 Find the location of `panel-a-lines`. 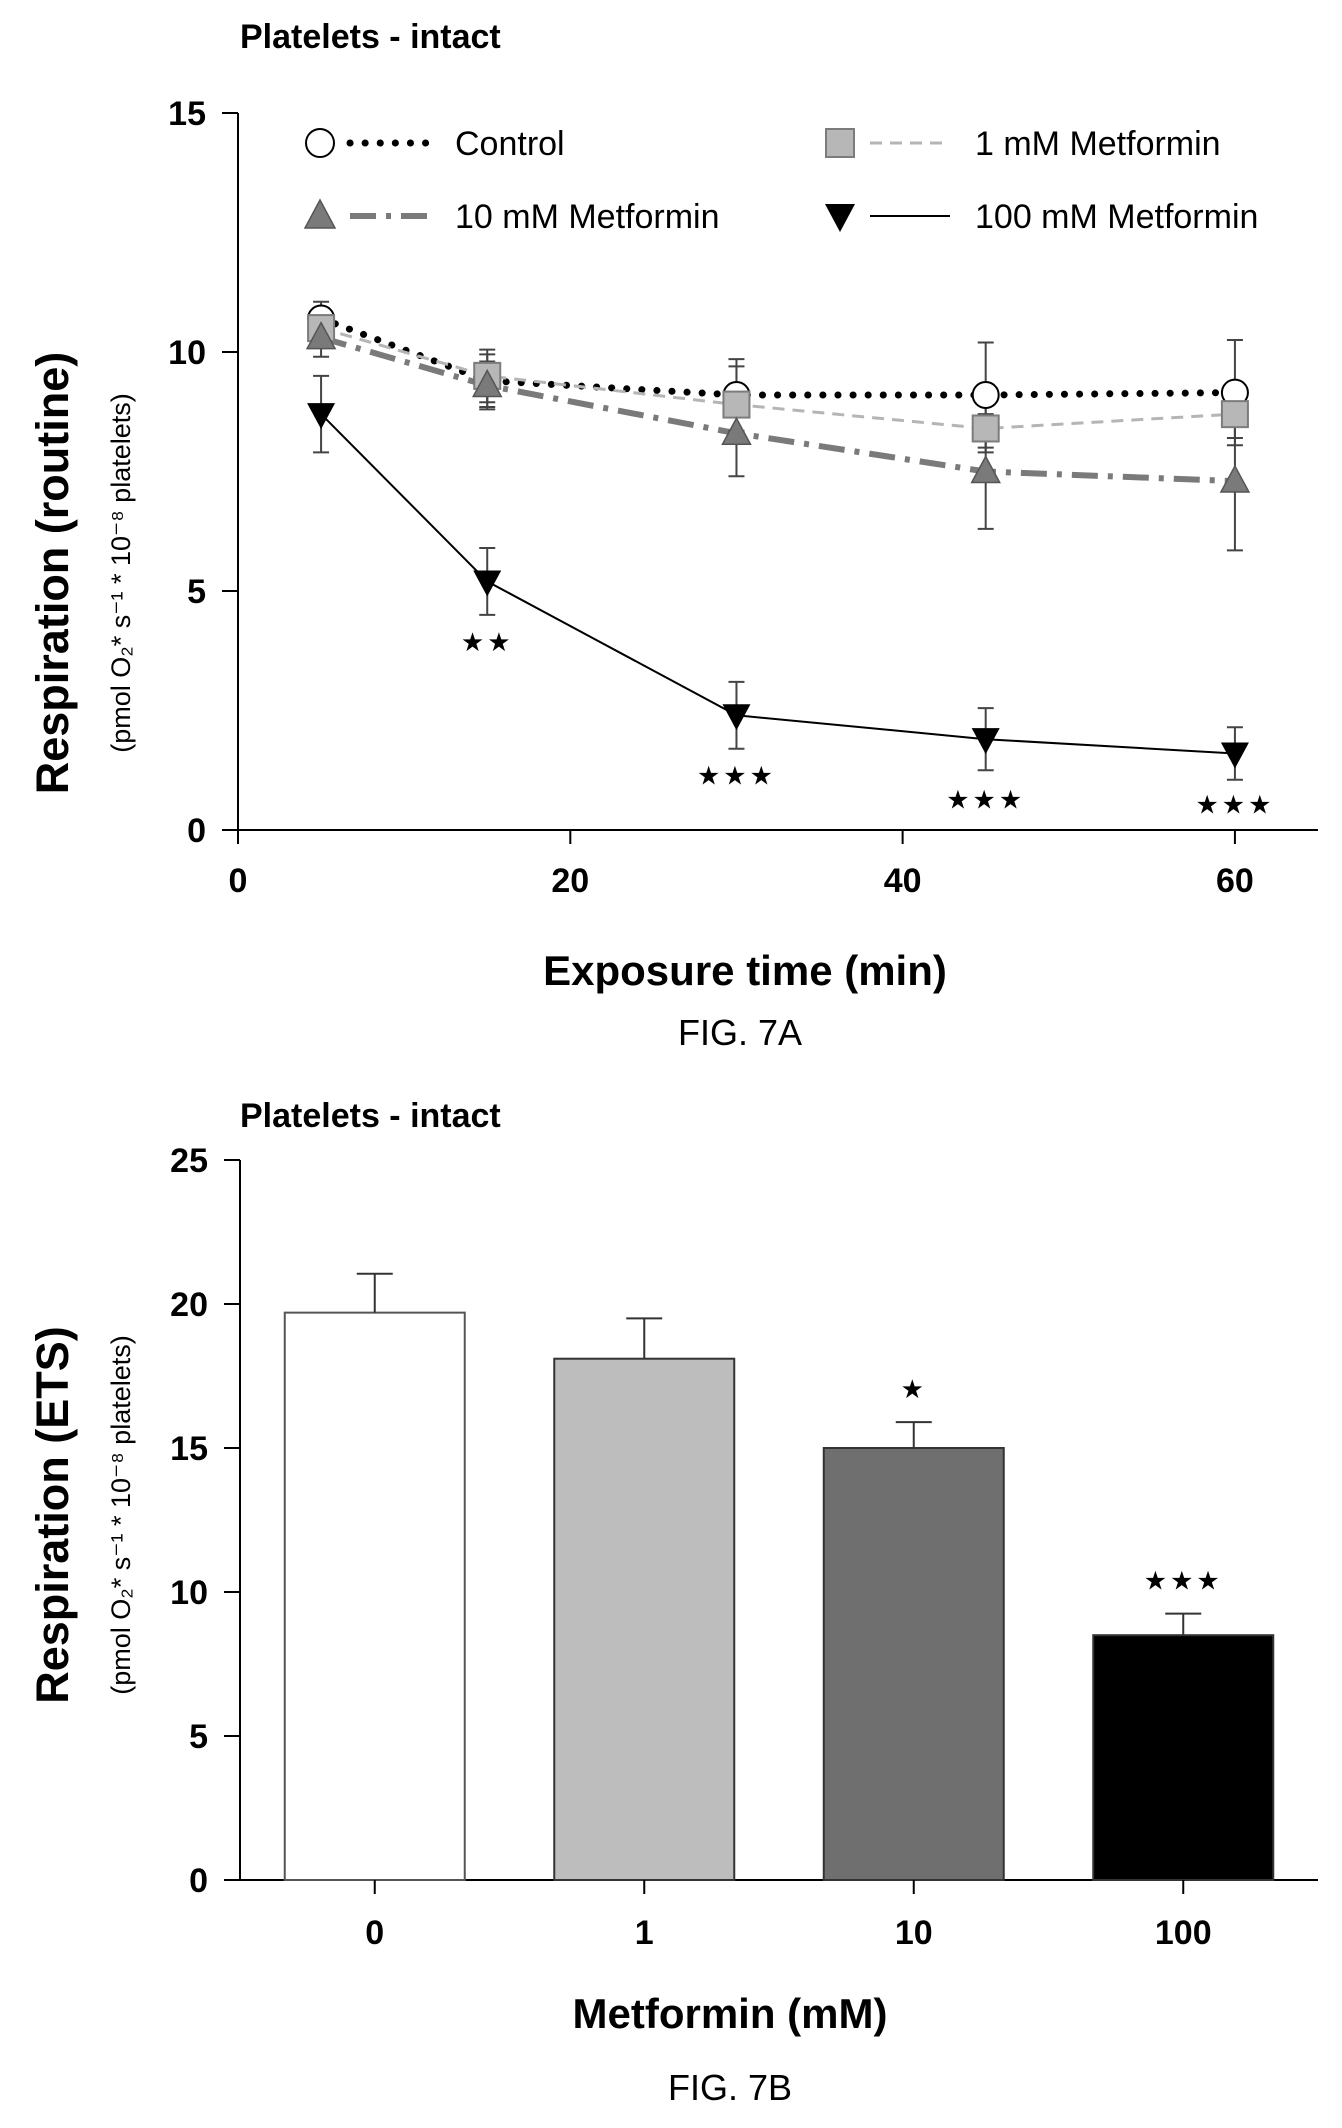

panel-a-lines is located at coordinates (778, 535).